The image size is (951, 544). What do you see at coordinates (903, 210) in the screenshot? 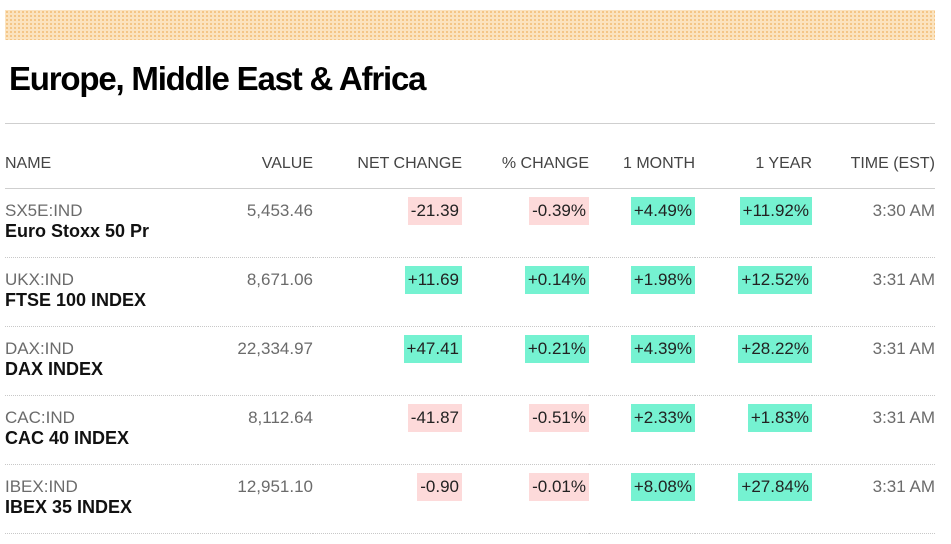
I see `time-text: 3:30 AM` at bounding box center [903, 210].